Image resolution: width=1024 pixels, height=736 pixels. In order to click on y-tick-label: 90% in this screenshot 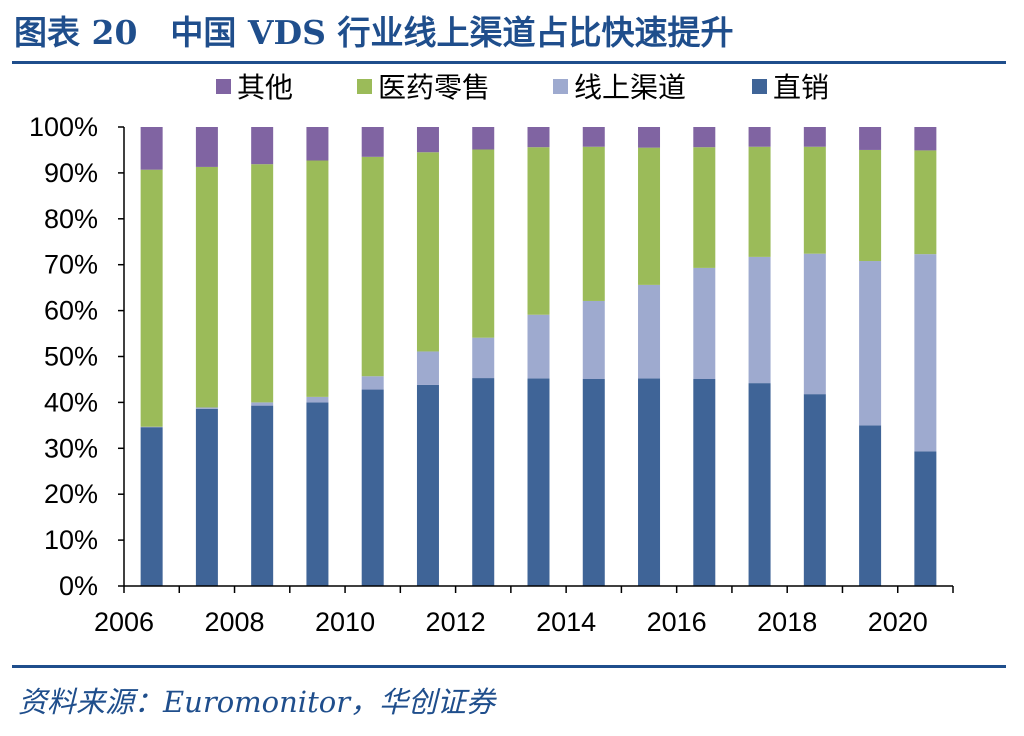, I will do `click(71, 173)`.